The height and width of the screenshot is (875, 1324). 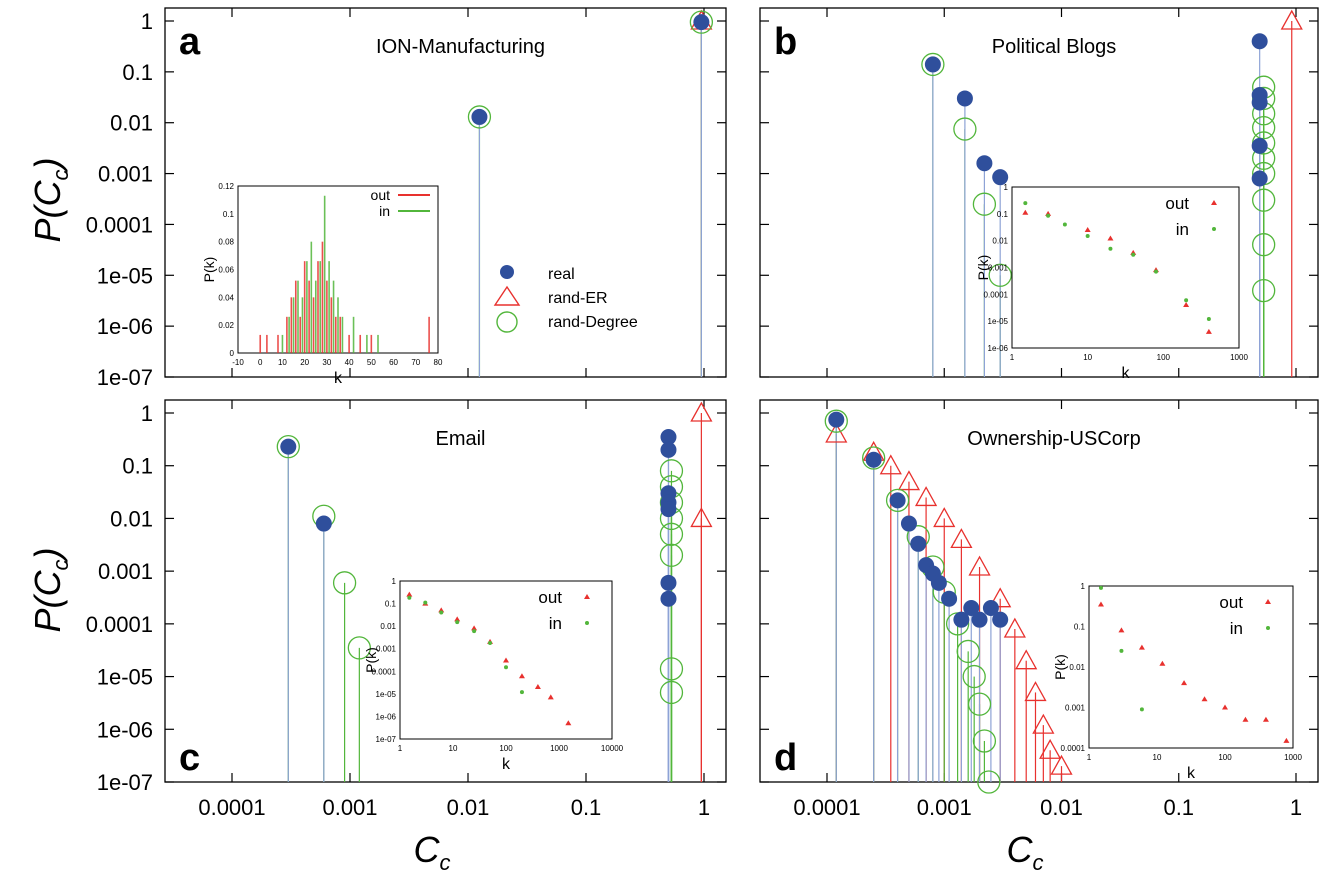 What do you see at coordinates (384, 671) in the screenshot?
I see `inset-y-tick-label: 0.0001` at bounding box center [384, 671].